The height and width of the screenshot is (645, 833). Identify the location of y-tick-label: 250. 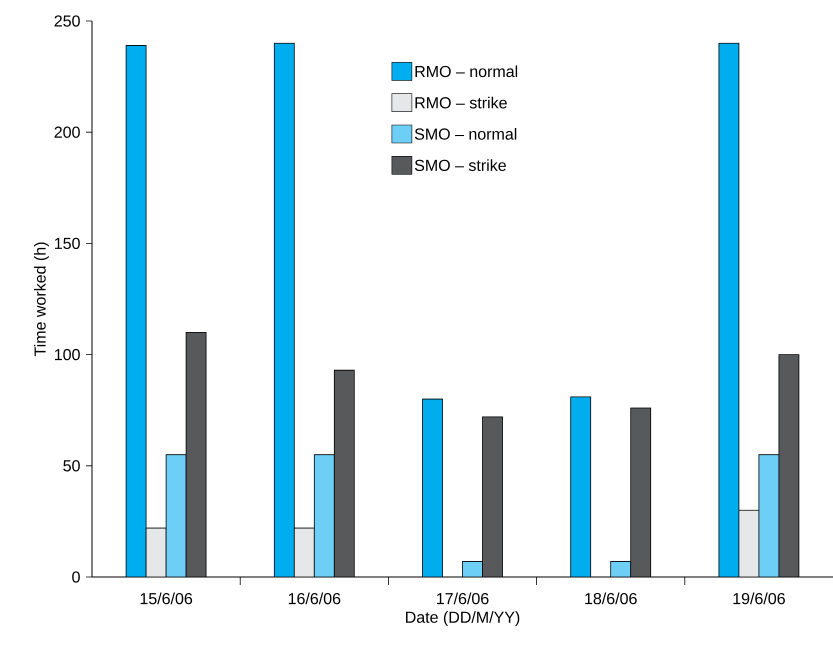
(67, 21).